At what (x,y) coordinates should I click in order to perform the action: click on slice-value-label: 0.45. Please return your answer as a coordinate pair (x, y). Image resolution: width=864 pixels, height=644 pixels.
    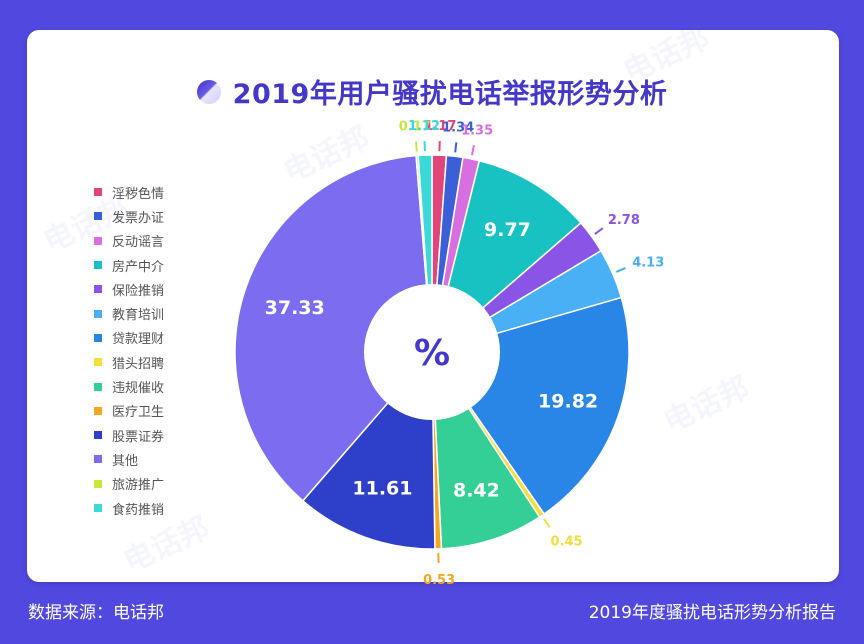
    Looking at the image, I should click on (567, 541).